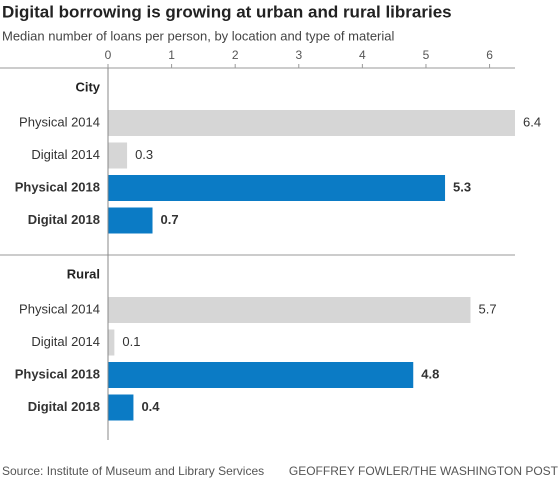 Image resolution: width=560 pixels, height=486 pixels. What do you see at coordinates (430, 373) in the screenshot?
I see `value-label: 4.8` at bounding box center [430, 373].